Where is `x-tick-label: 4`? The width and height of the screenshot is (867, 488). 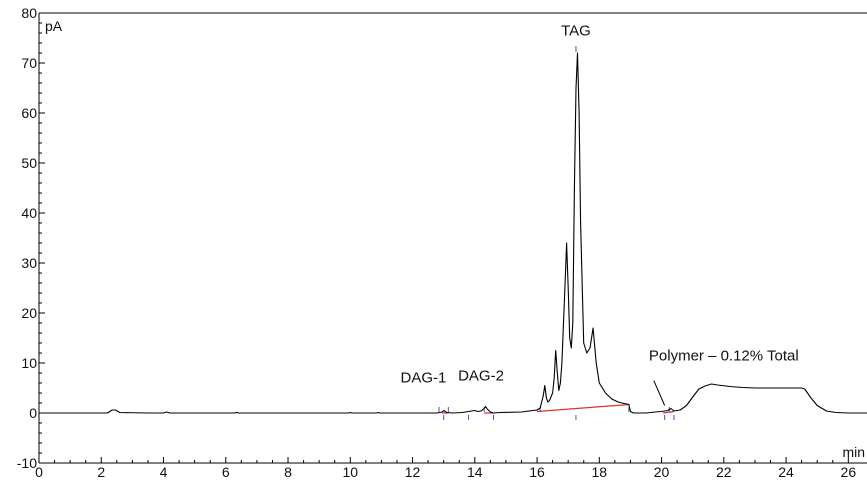
x-tick-label: 4 is located at coordinates (164, 472).